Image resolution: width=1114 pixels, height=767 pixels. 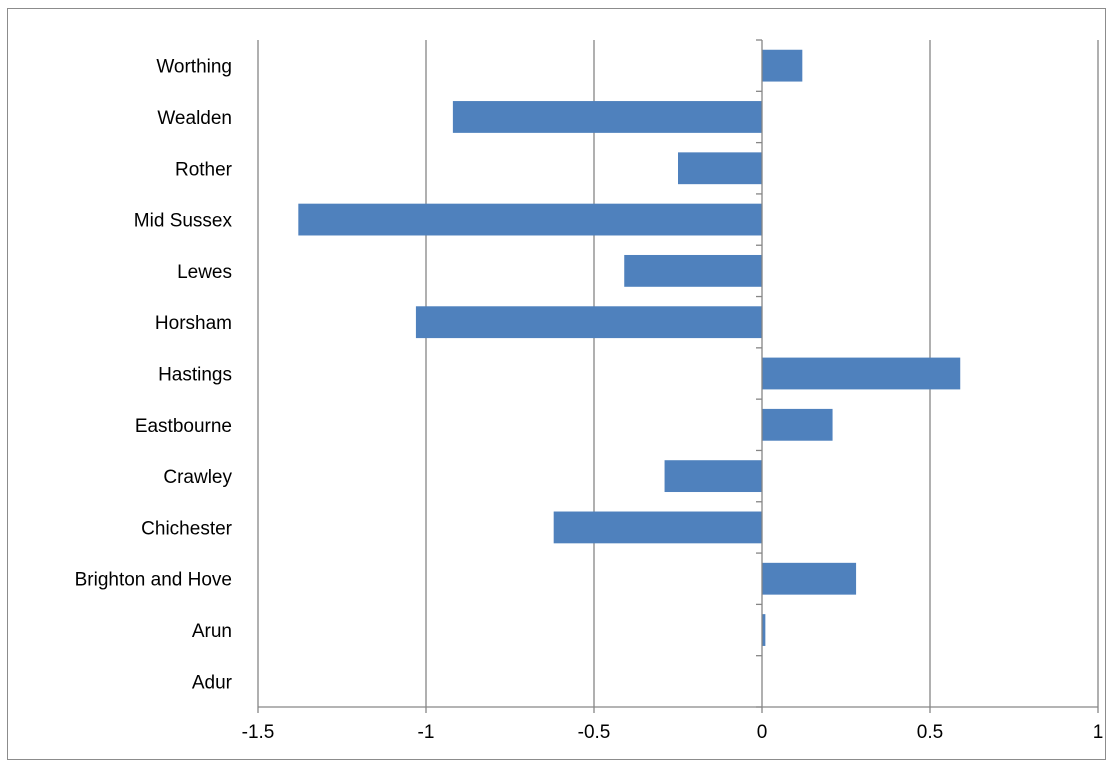 What do you see at coordinates (1098, 732) in the screenshot?
I see `x-tick-label: 1` at bounding box center [1098, 732].